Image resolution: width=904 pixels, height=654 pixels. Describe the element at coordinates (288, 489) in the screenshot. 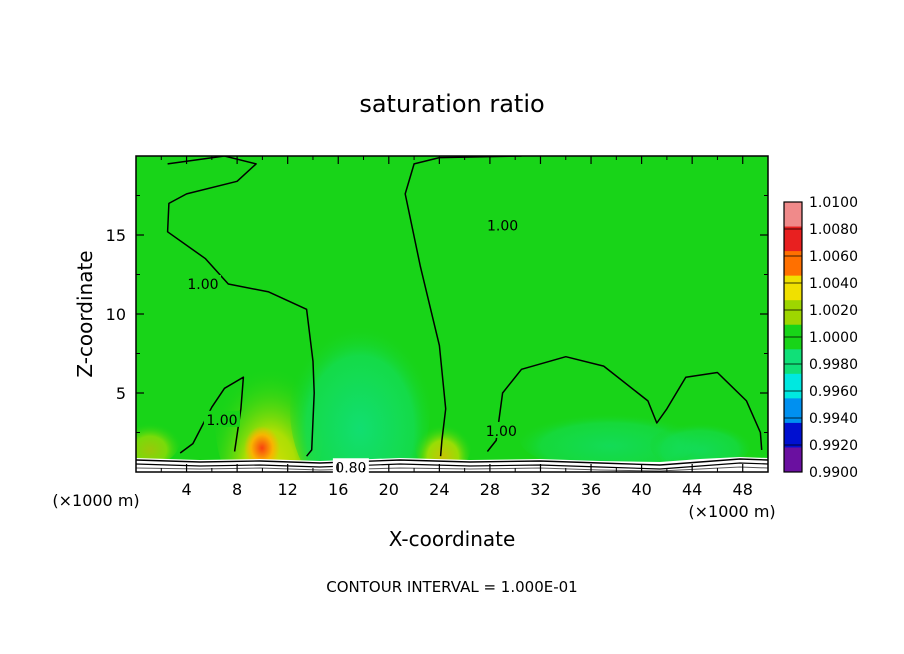

I see `x-tick-label: 12` at that location.